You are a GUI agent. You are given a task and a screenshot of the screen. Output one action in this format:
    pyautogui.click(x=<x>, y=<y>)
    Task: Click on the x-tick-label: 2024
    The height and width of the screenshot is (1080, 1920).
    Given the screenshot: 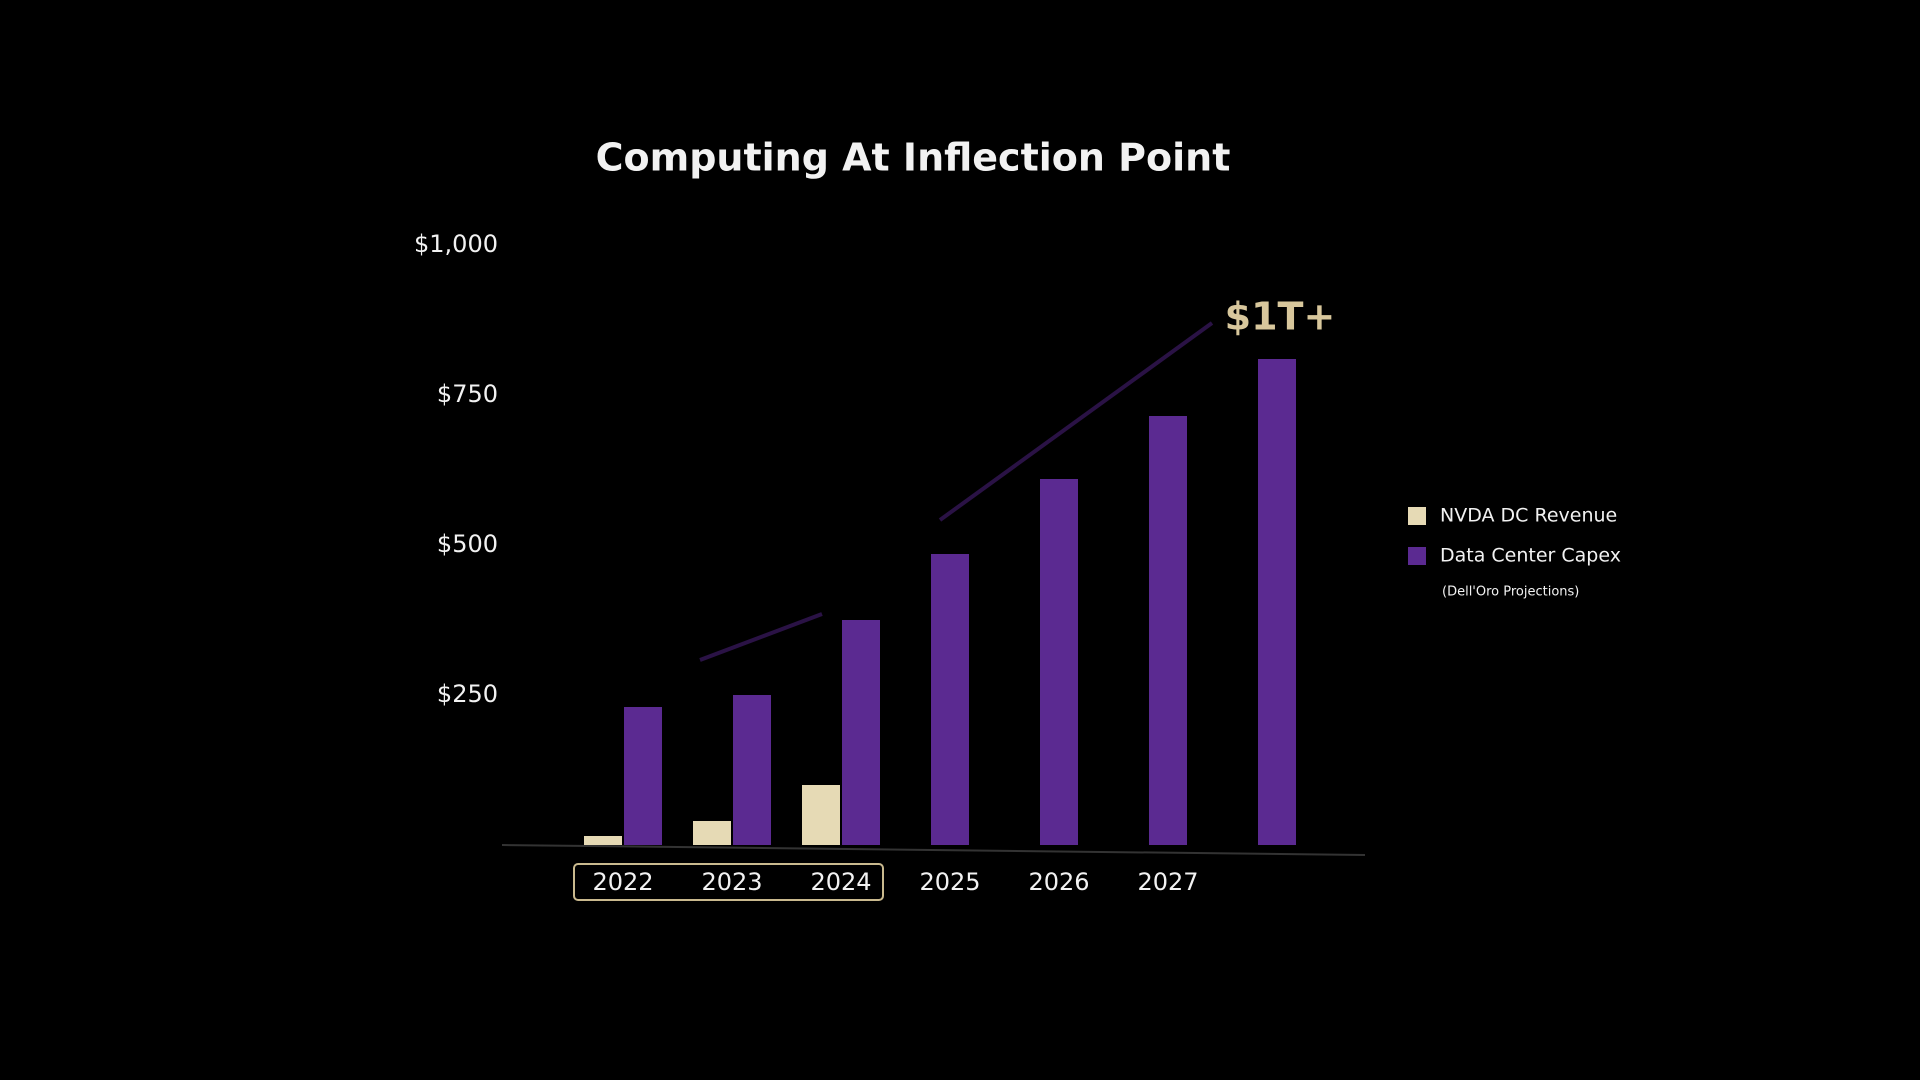 What is the action you would take?
    pyautogui.click(x=840, y=882)
    